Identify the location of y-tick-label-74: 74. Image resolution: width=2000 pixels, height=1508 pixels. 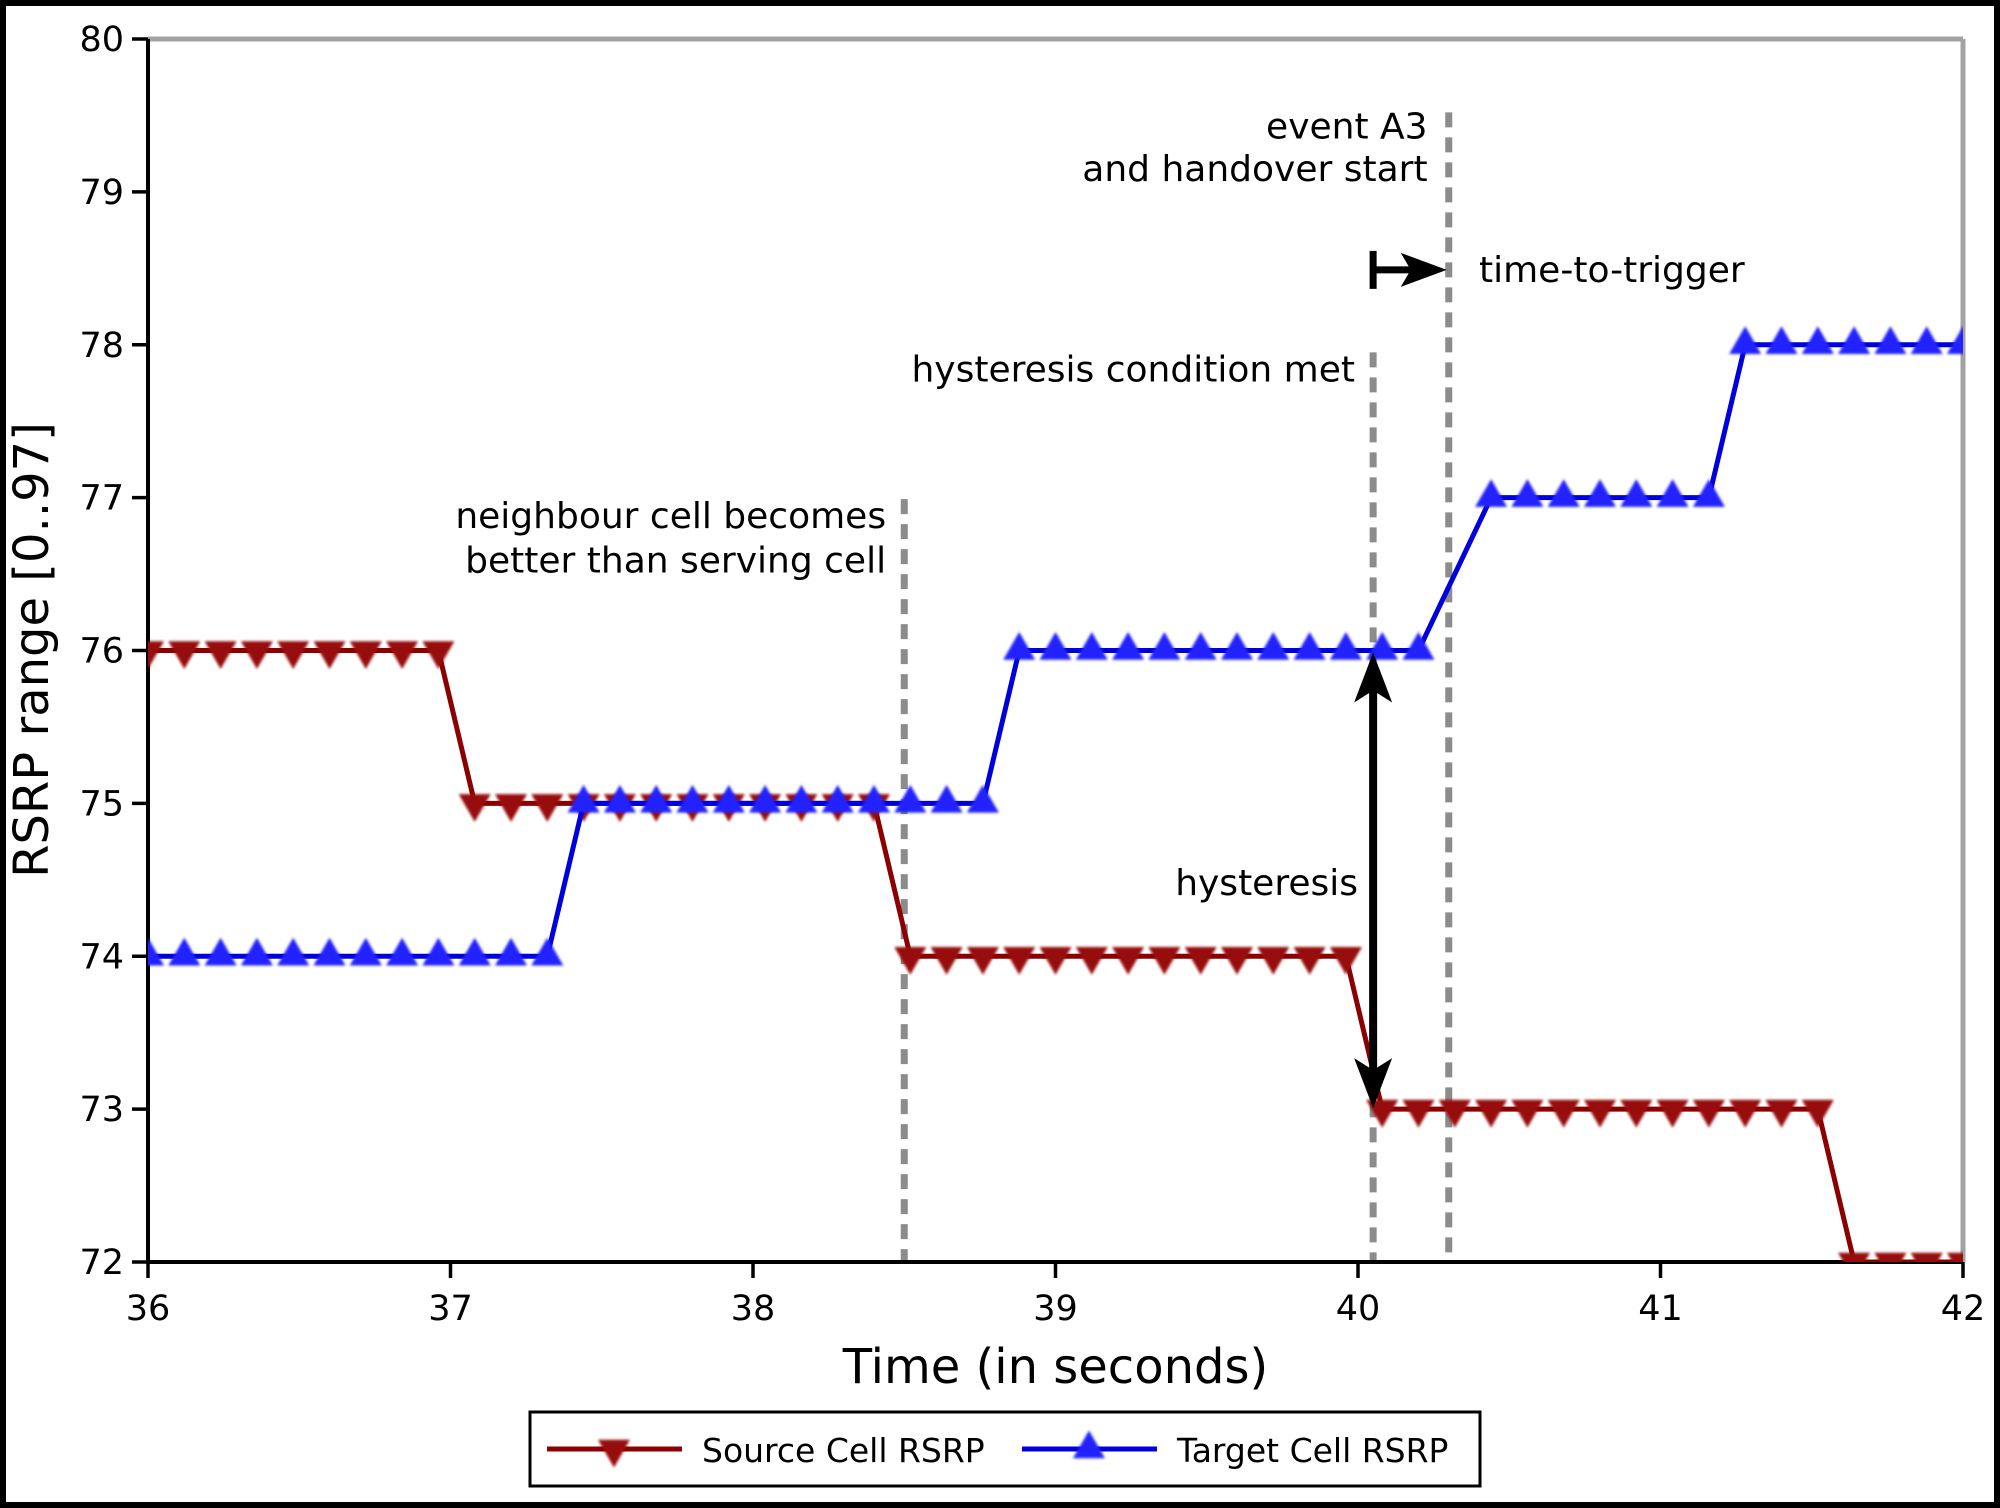
(101, 957).